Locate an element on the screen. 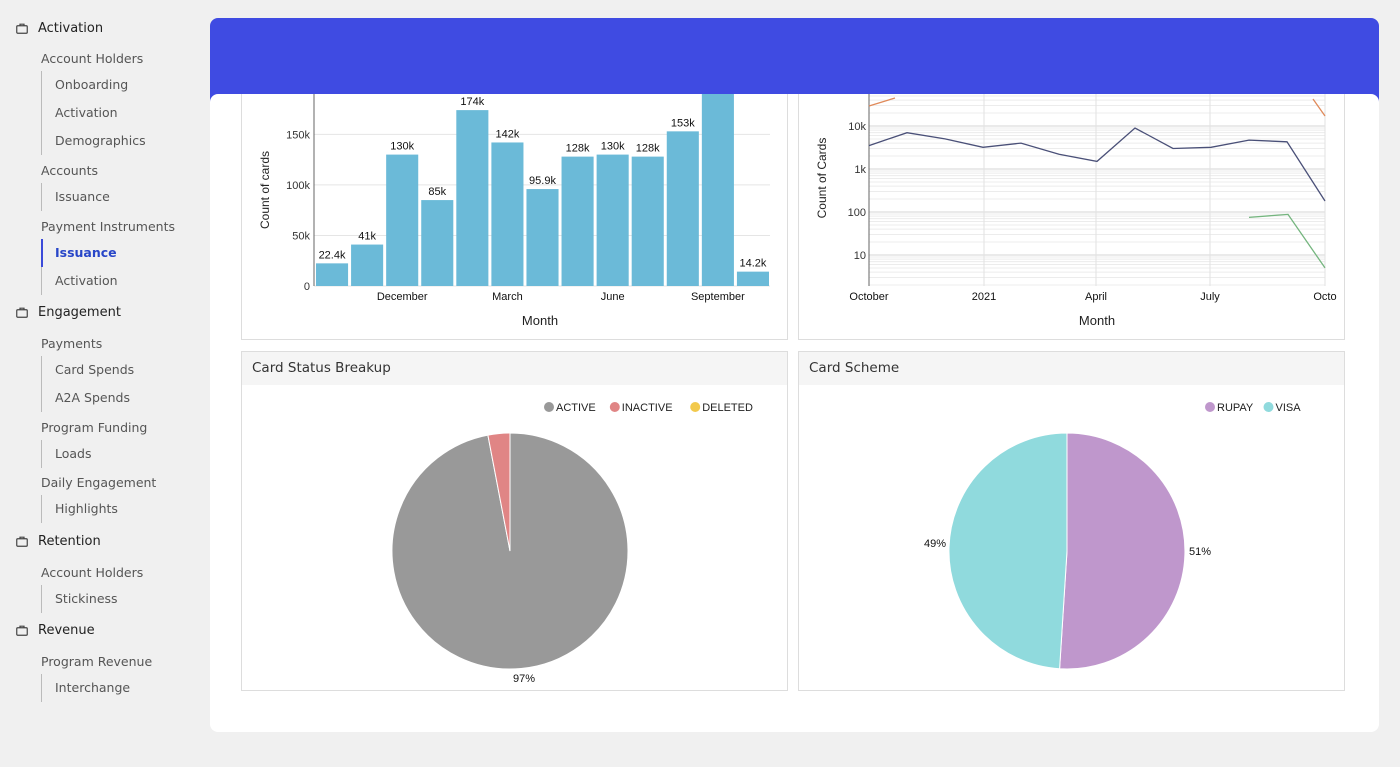  y-tick-label: 100 is located at coordinates (857, 213).